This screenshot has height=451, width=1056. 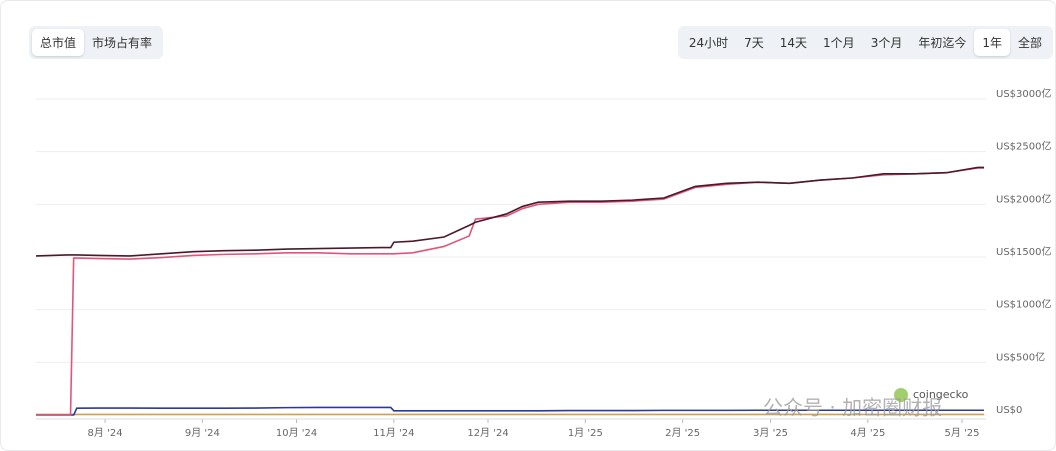 What do you see at coordinates (852, 408) in the screenshot?
I see `watermark-text: 公众号 · 加密圈财报` at bounding box center [852, 408].